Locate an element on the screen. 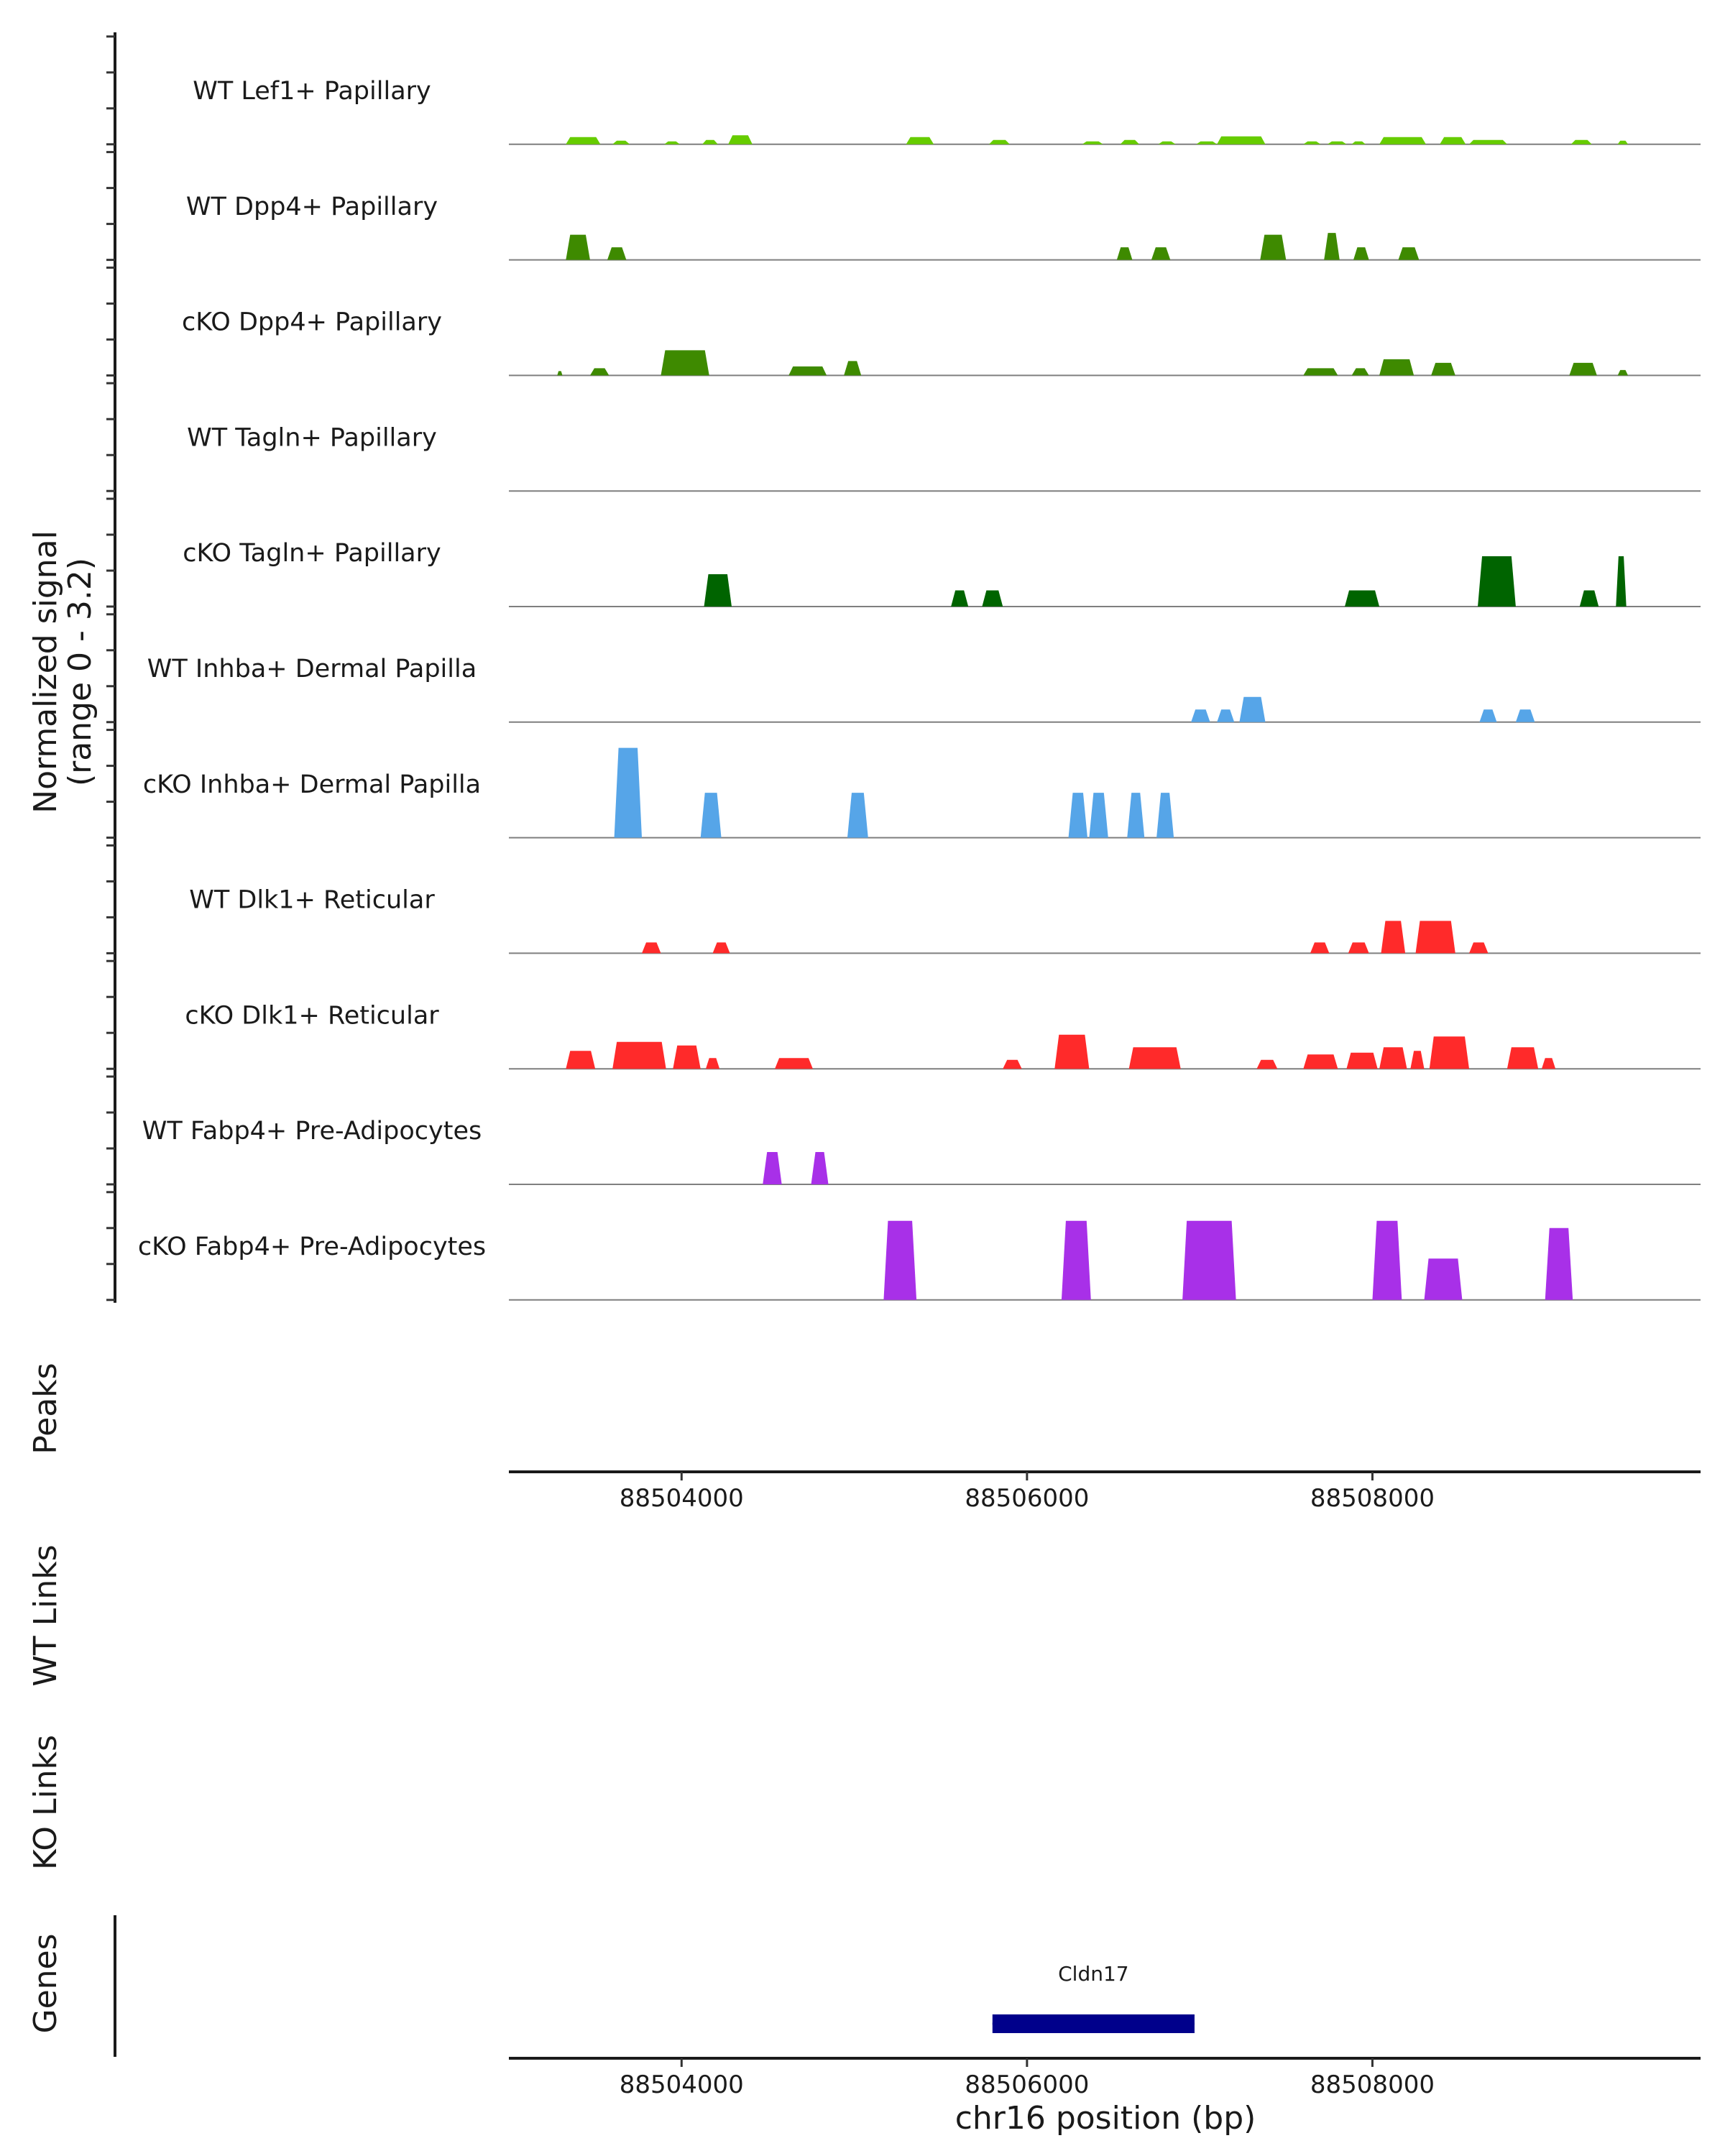 The width and height of the screenshot is (1725, 2156). x-axis-title: chr16 position (bp) is located at coordinates (1105, 2118).